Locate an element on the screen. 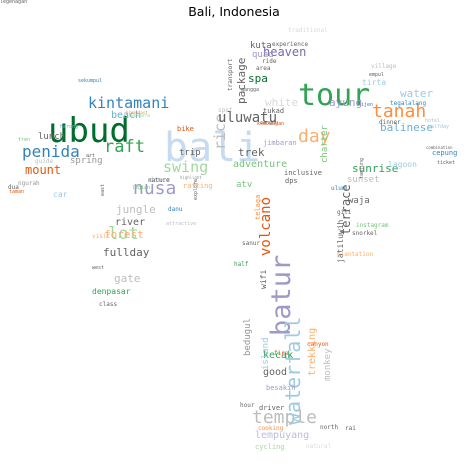 This screenshot has height=465, width=468. word-class: class is located at coordinates (108, 304).